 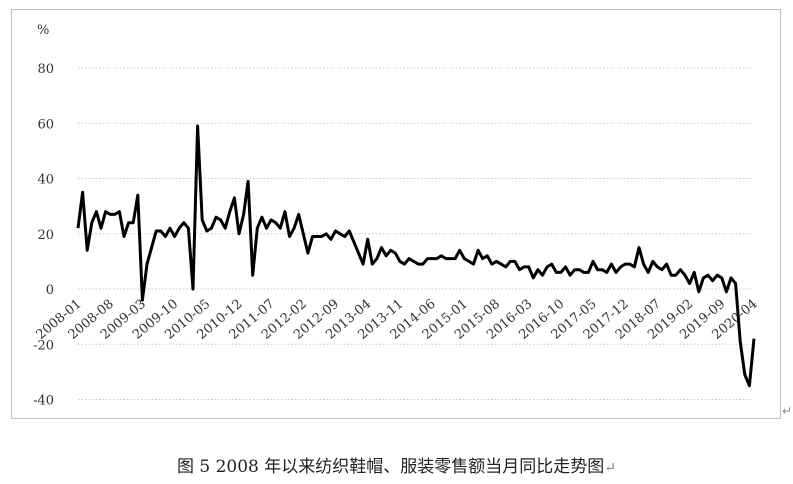 What do you see at coordinates (45, 124) in the screenshot?
I see `y-tick-label: 60` at bounding box center [45, 124].